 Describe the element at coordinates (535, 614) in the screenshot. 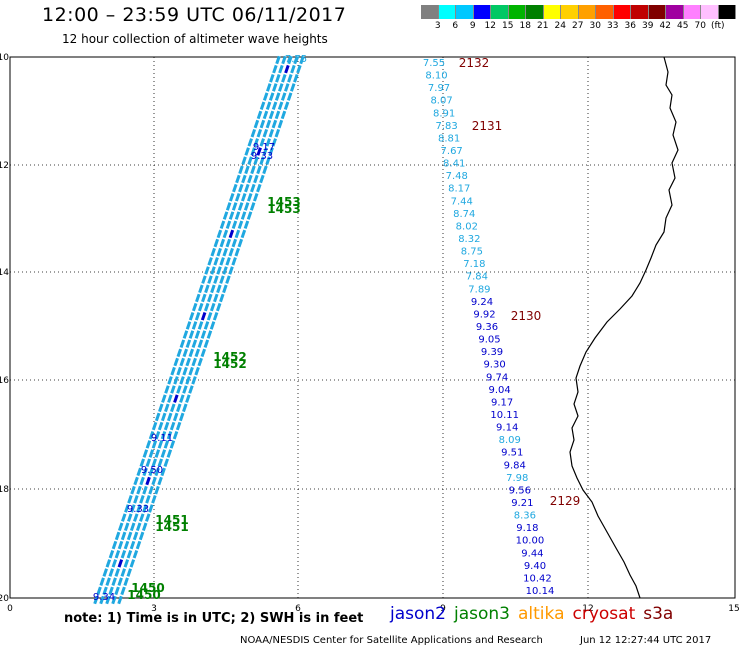

I see `satellite-legend: jason2 jason3 altika cryosat s3a` at that location.